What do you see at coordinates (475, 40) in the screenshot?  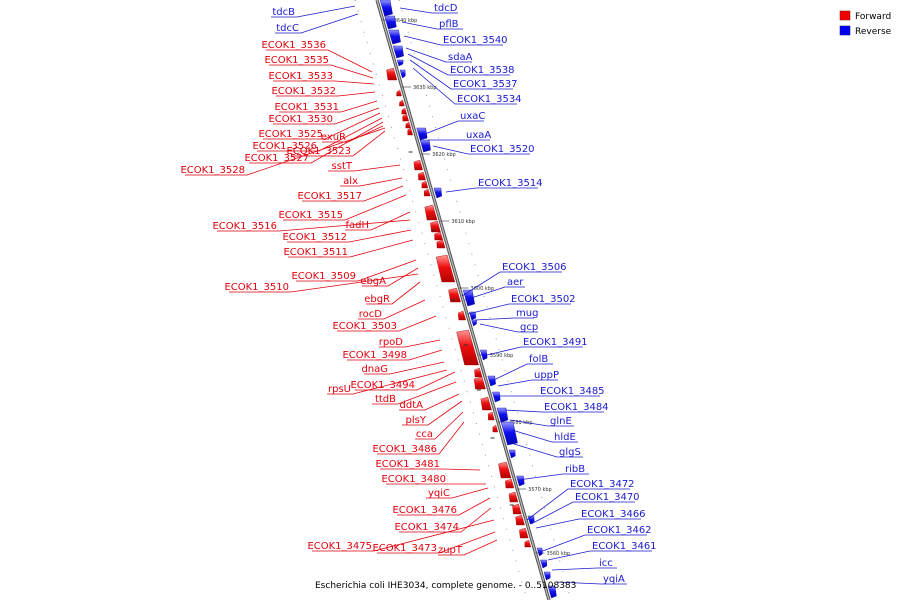 I see `reverse-gene-label: ECOK1_3540` at bounding box center [475, 40].